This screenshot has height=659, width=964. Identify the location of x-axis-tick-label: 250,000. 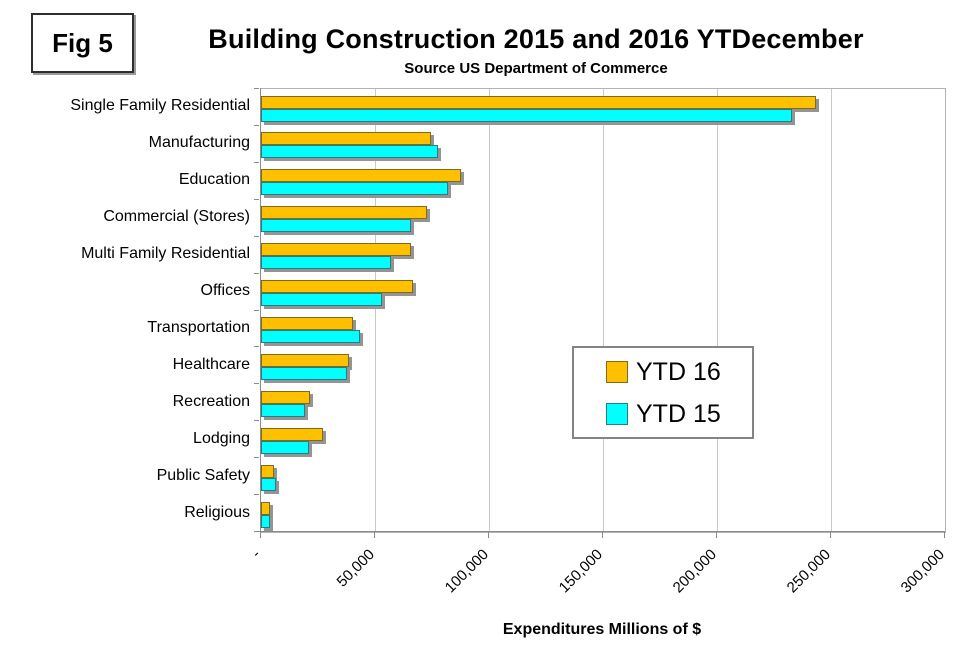
(809, 571).